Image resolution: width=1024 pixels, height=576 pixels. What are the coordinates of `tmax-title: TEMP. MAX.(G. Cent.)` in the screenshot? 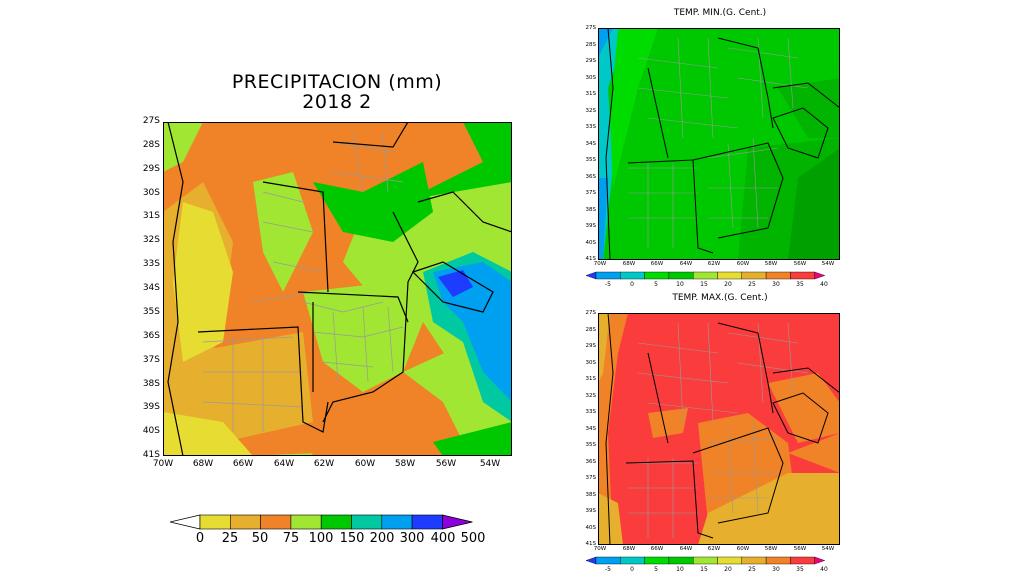 It's located at (720, 298).